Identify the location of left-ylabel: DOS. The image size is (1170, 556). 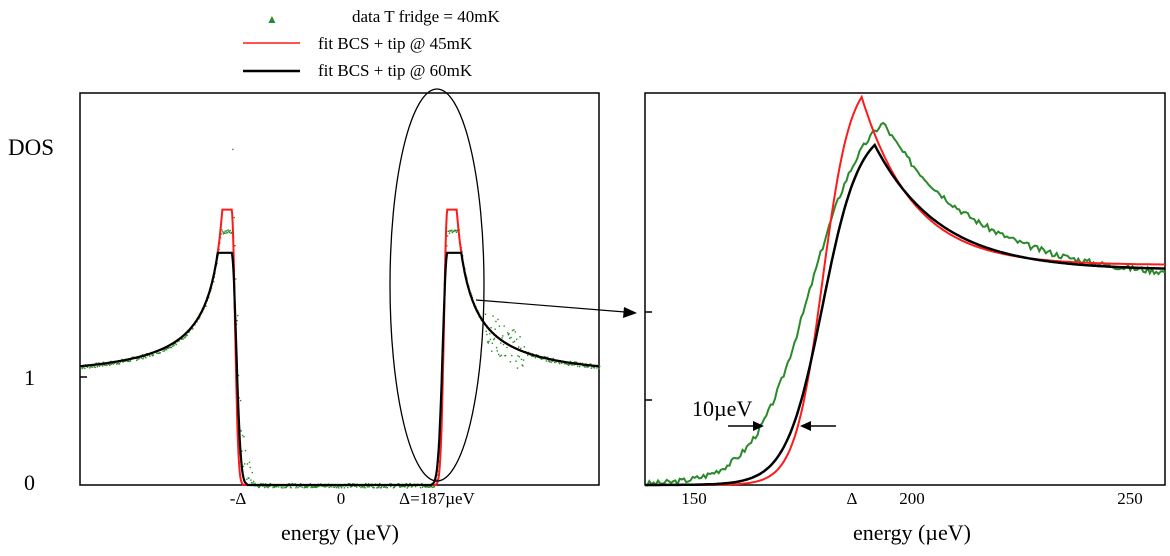
(31, 147).